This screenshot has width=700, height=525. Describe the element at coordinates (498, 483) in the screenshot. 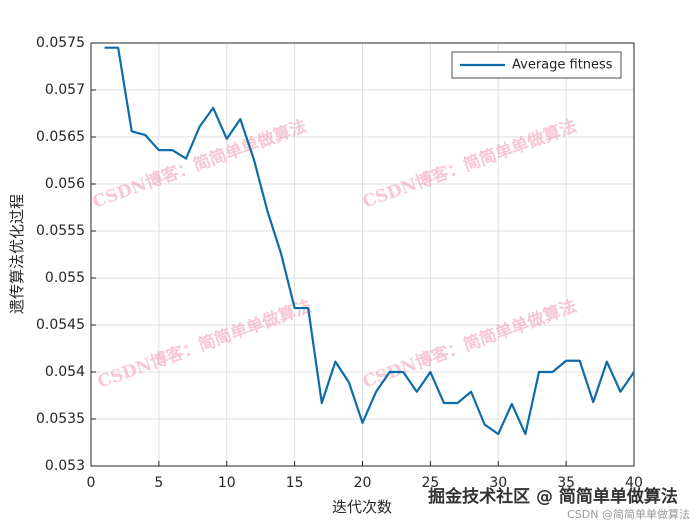

I see `x-tick-label: 30` at that location.